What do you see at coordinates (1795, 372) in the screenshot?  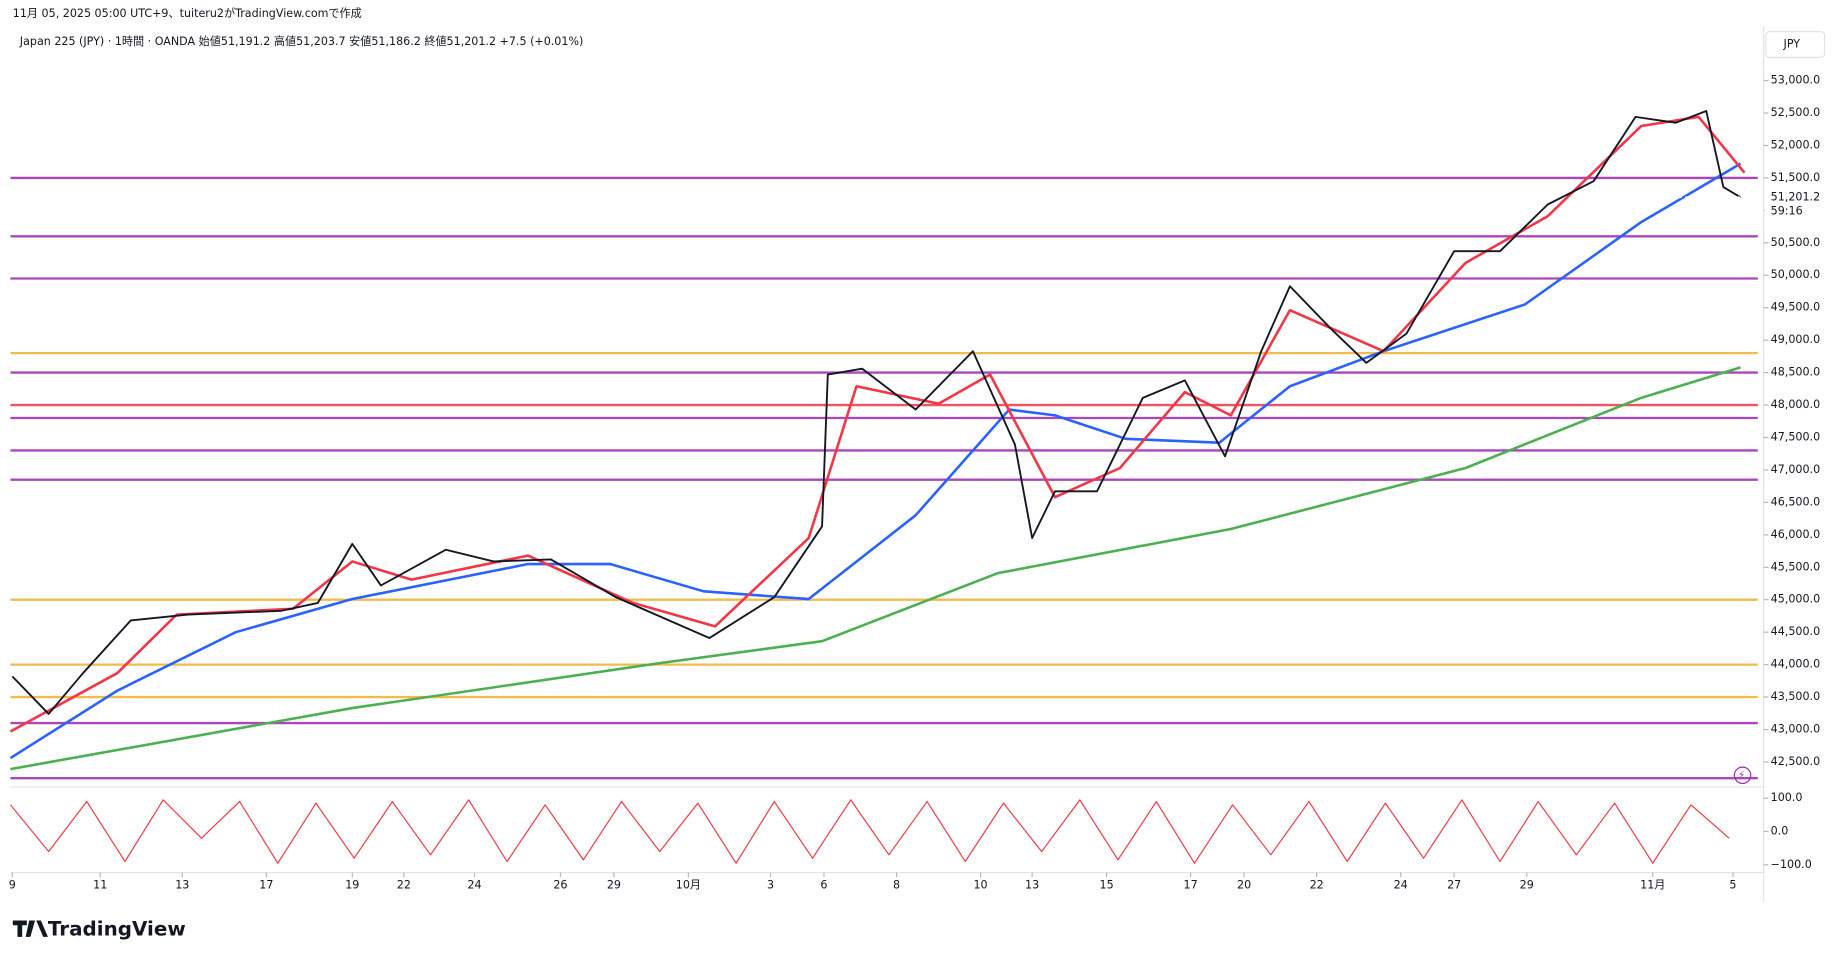 I see `y-tick-label: 48,500.0` at bounding box center [1795, 372].